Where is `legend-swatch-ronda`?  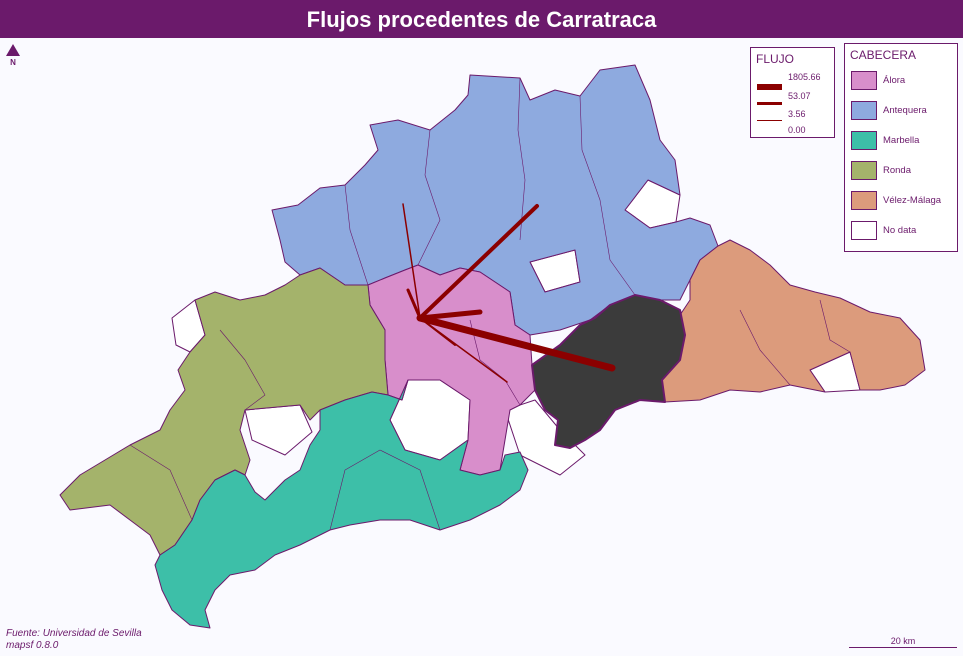 legend-swatch-ronda is located at coordinates (864, 170).